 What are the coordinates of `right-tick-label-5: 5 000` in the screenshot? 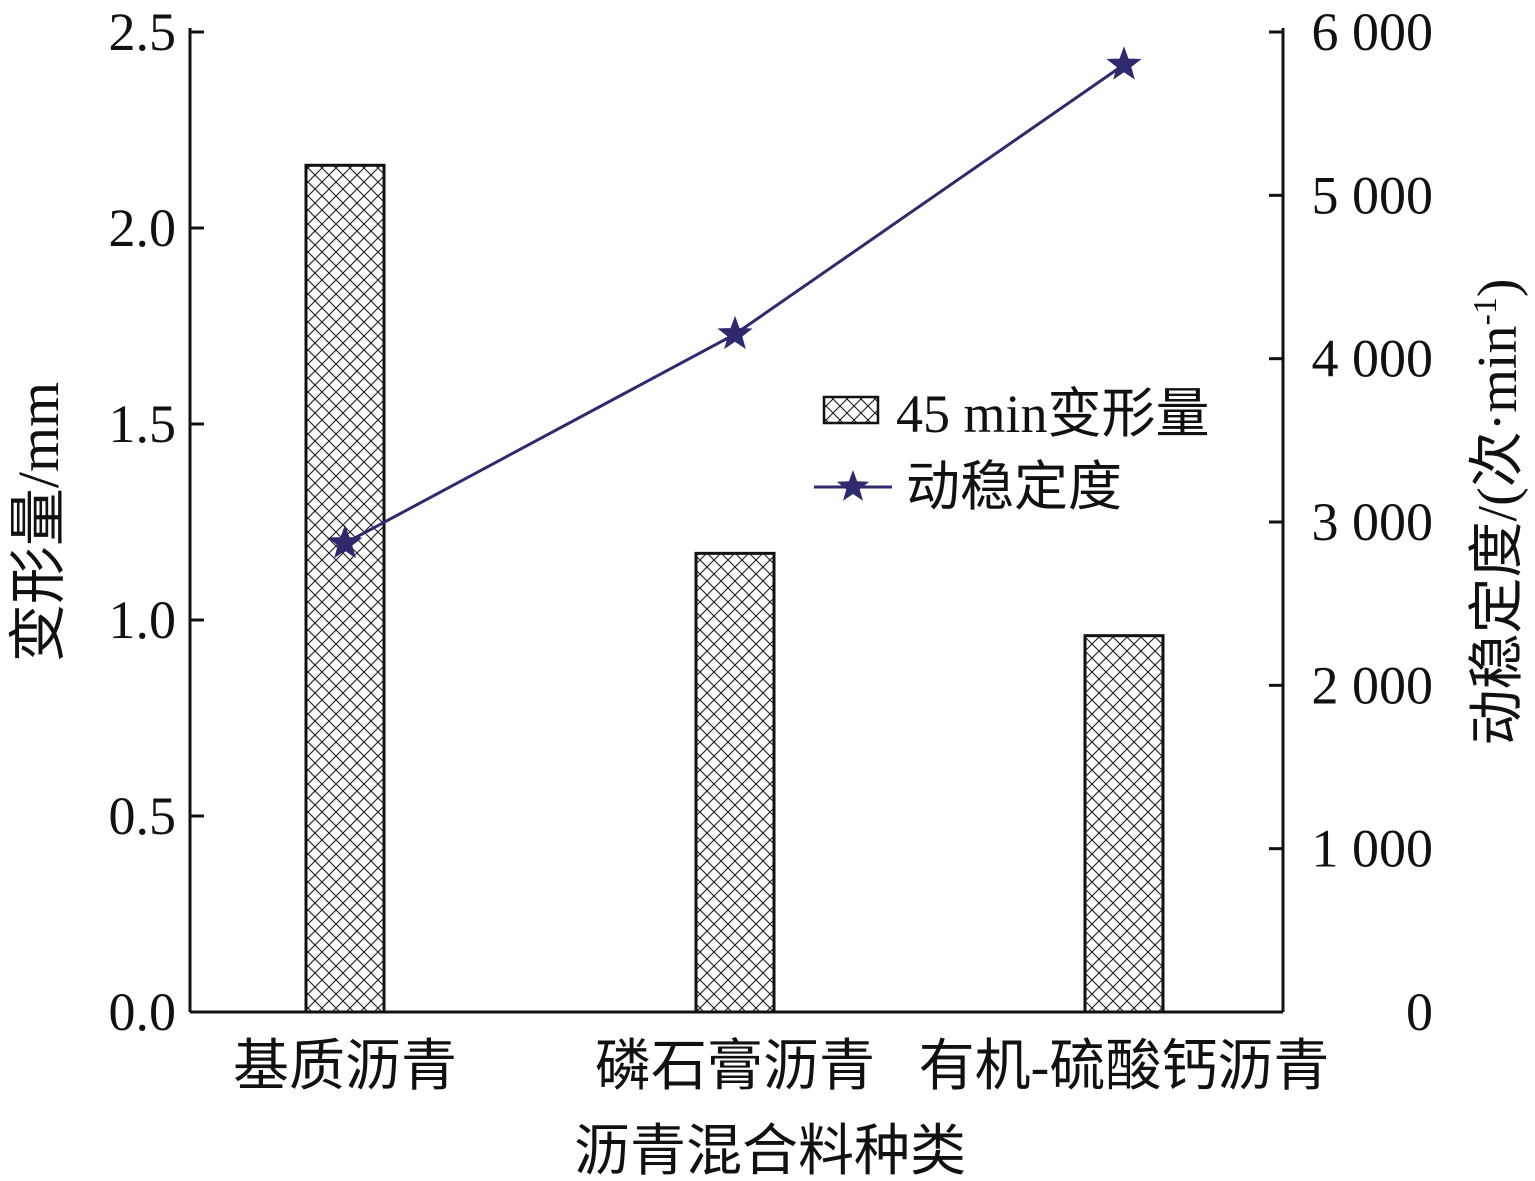 It's located at (1373, 195).